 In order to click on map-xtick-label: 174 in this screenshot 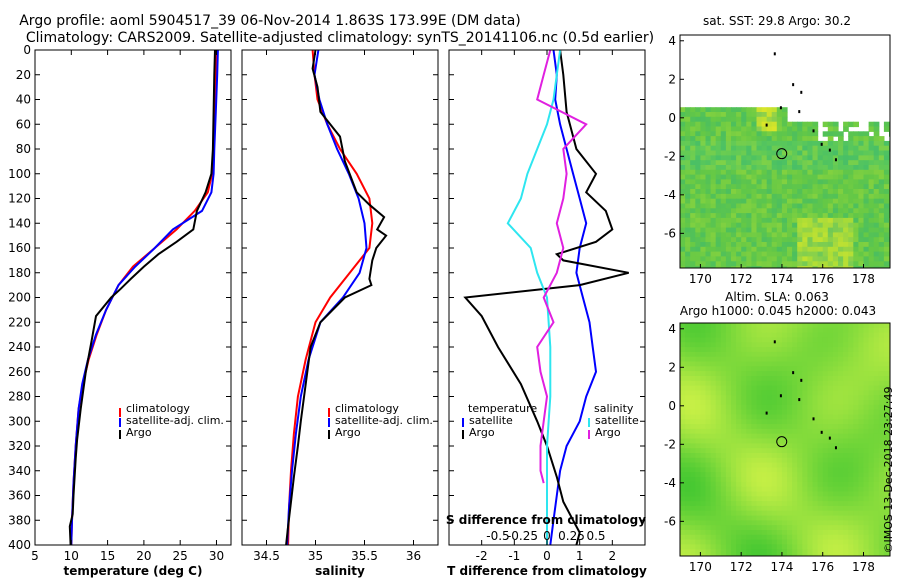, I will do `click(781, 279)`.